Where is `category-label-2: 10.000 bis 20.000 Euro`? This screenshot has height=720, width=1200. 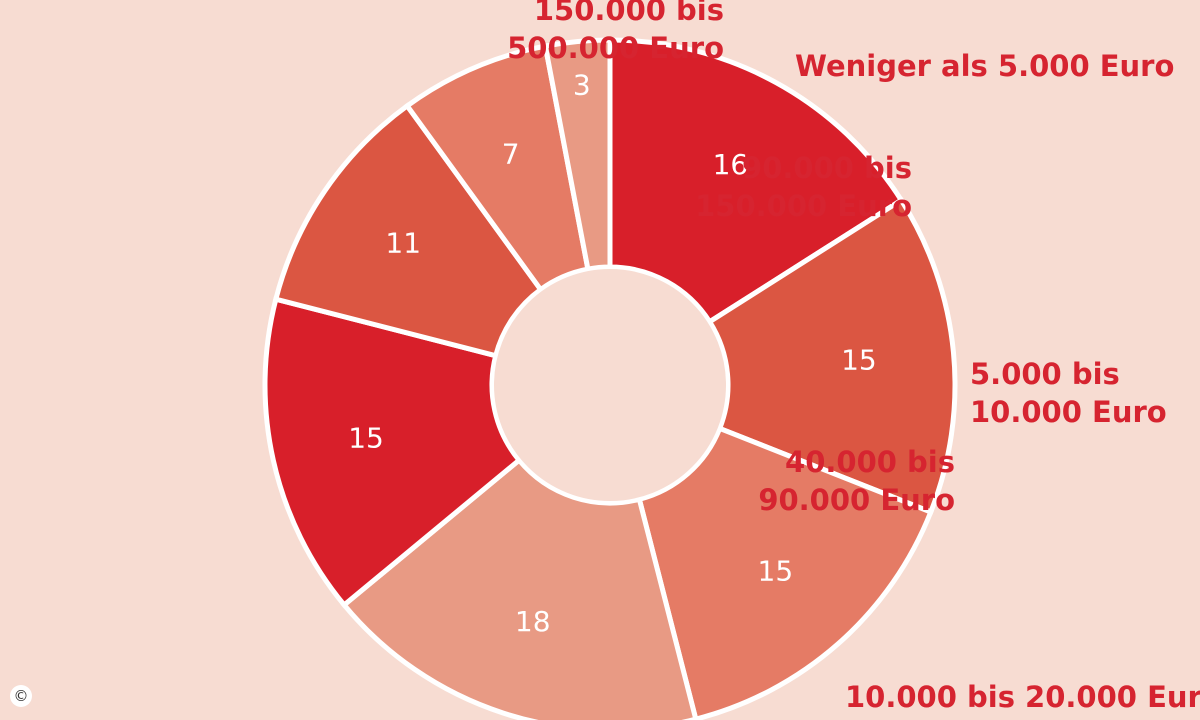 category-label-2: 10.000 bis 20.000 Euro is located at coordinates (1022, 697).